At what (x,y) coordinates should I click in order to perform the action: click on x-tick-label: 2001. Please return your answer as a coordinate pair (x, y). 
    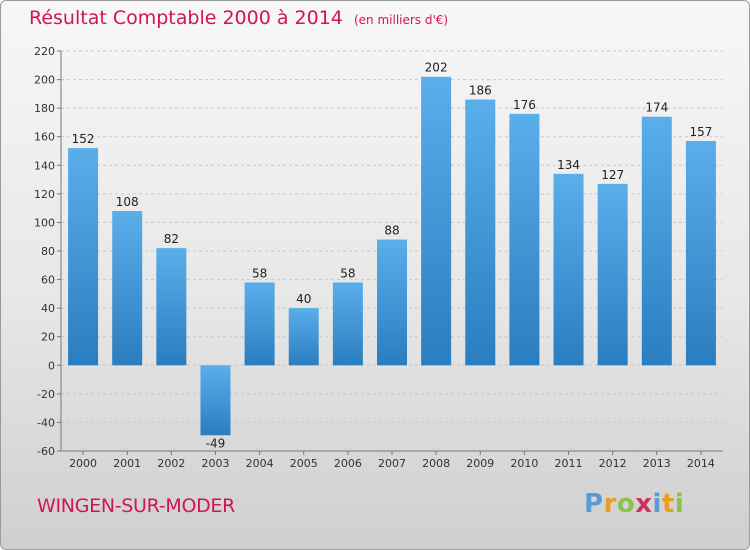
    Looking at the image, I should click on (127, 463).